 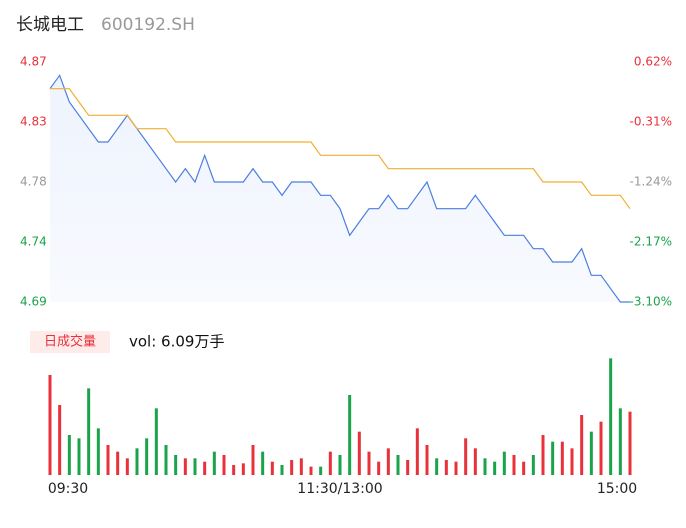 What do you see at coordinates (33, 62) in the screenshot?
I see `y-tick-label: 4.87` at bounding box center [33, 62].